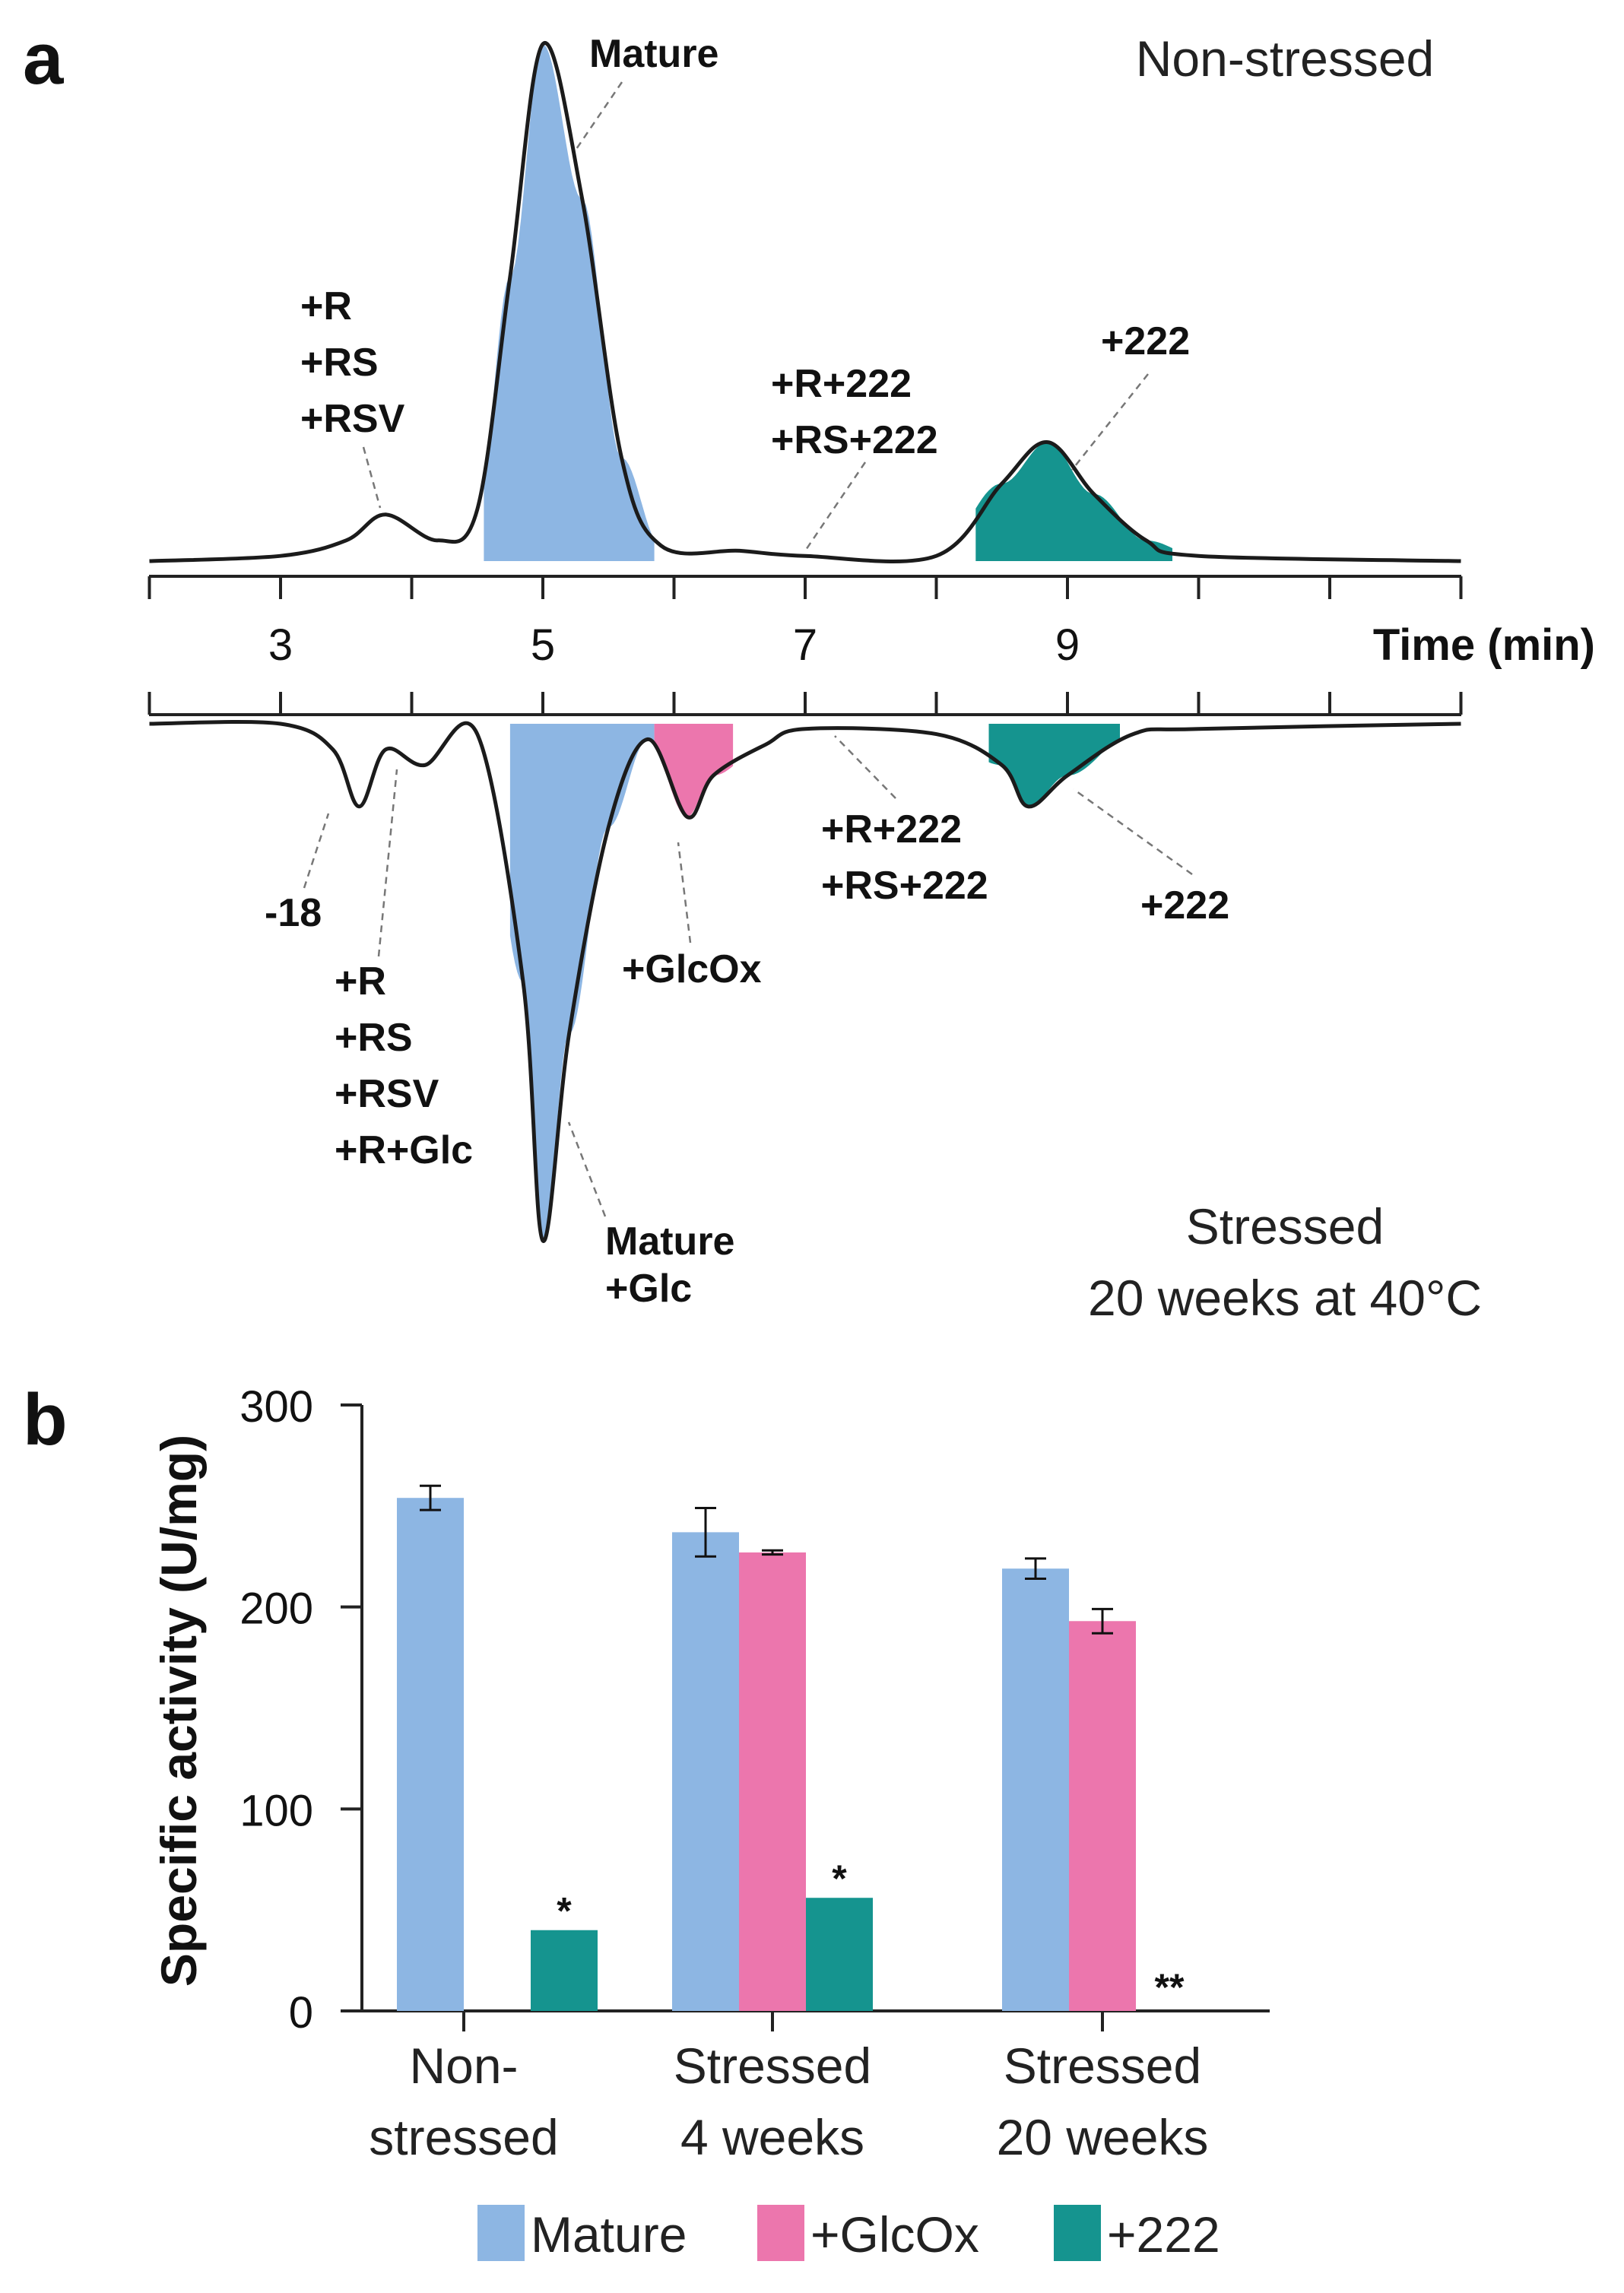  I want to click on bottom-leader-glcox, so click(684, 893).